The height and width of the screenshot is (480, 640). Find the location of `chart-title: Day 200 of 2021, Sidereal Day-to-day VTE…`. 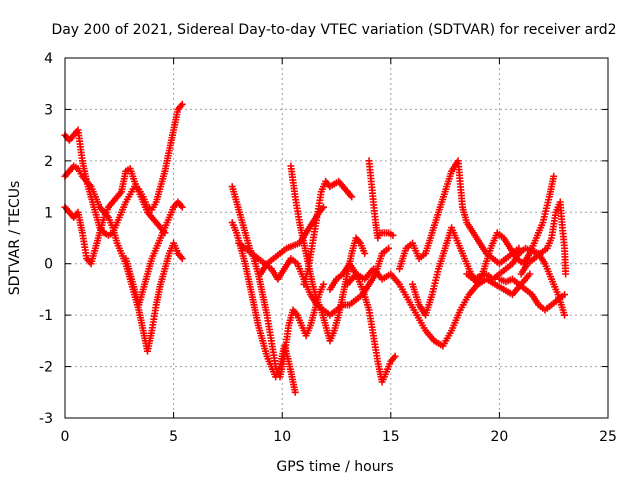

chart-title: Day 200 of 2021, Sidereal Day-to-day VTE… is located at coordinates (333, 30).